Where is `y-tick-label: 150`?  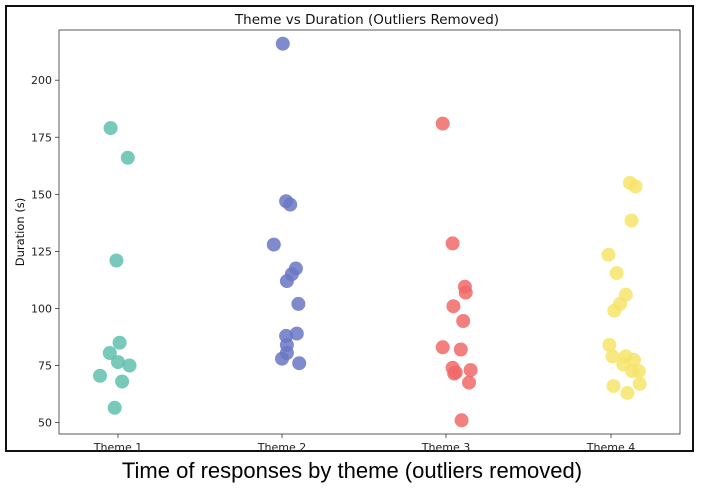 y-tick-label: 150 is located at coordinates (41, 194).